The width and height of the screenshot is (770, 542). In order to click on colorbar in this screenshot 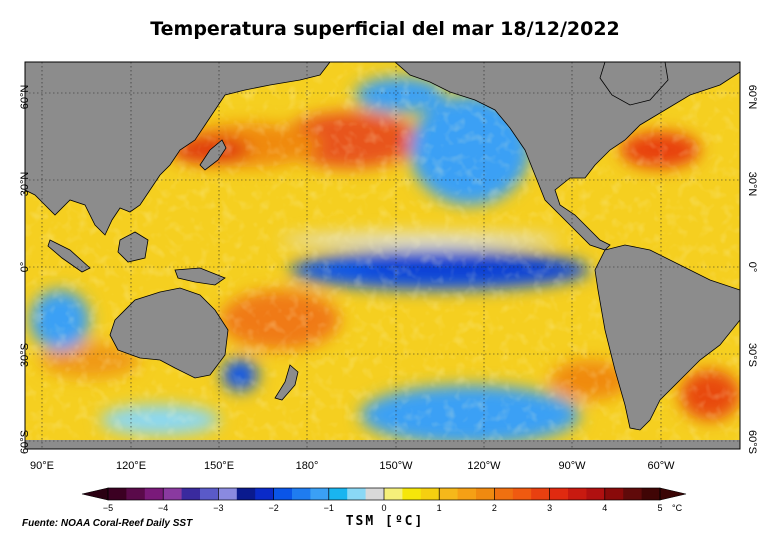, I will do `click(384, 494)`.